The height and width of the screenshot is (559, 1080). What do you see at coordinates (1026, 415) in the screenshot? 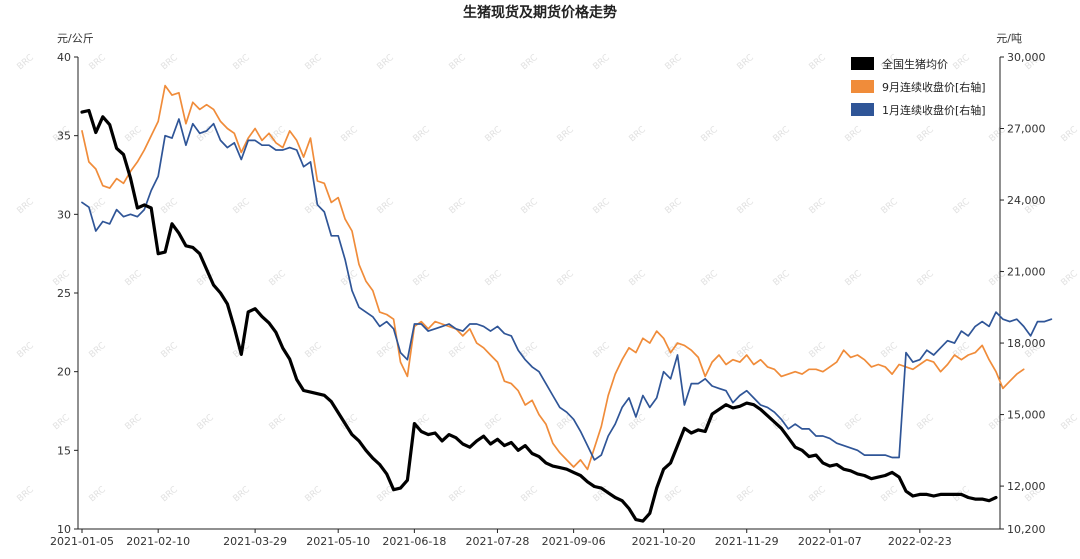
I see `right-tick-label: 15,000` at bounding box center [1026, 415].